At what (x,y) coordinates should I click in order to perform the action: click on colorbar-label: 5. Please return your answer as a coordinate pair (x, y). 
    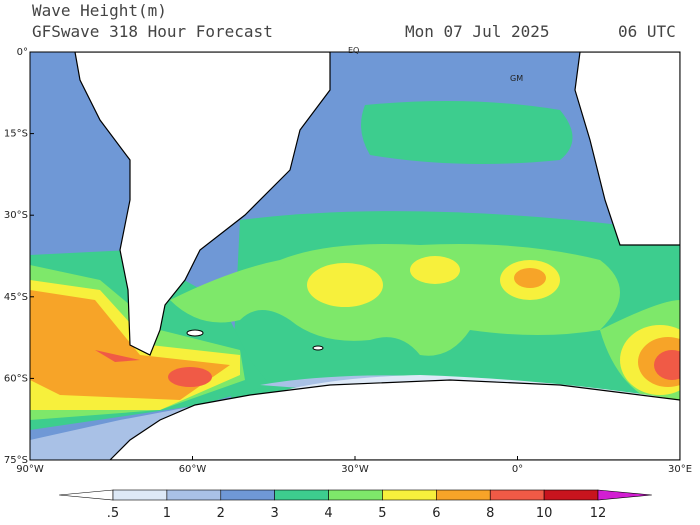
    Looking at the image, I should click on (382, 513).